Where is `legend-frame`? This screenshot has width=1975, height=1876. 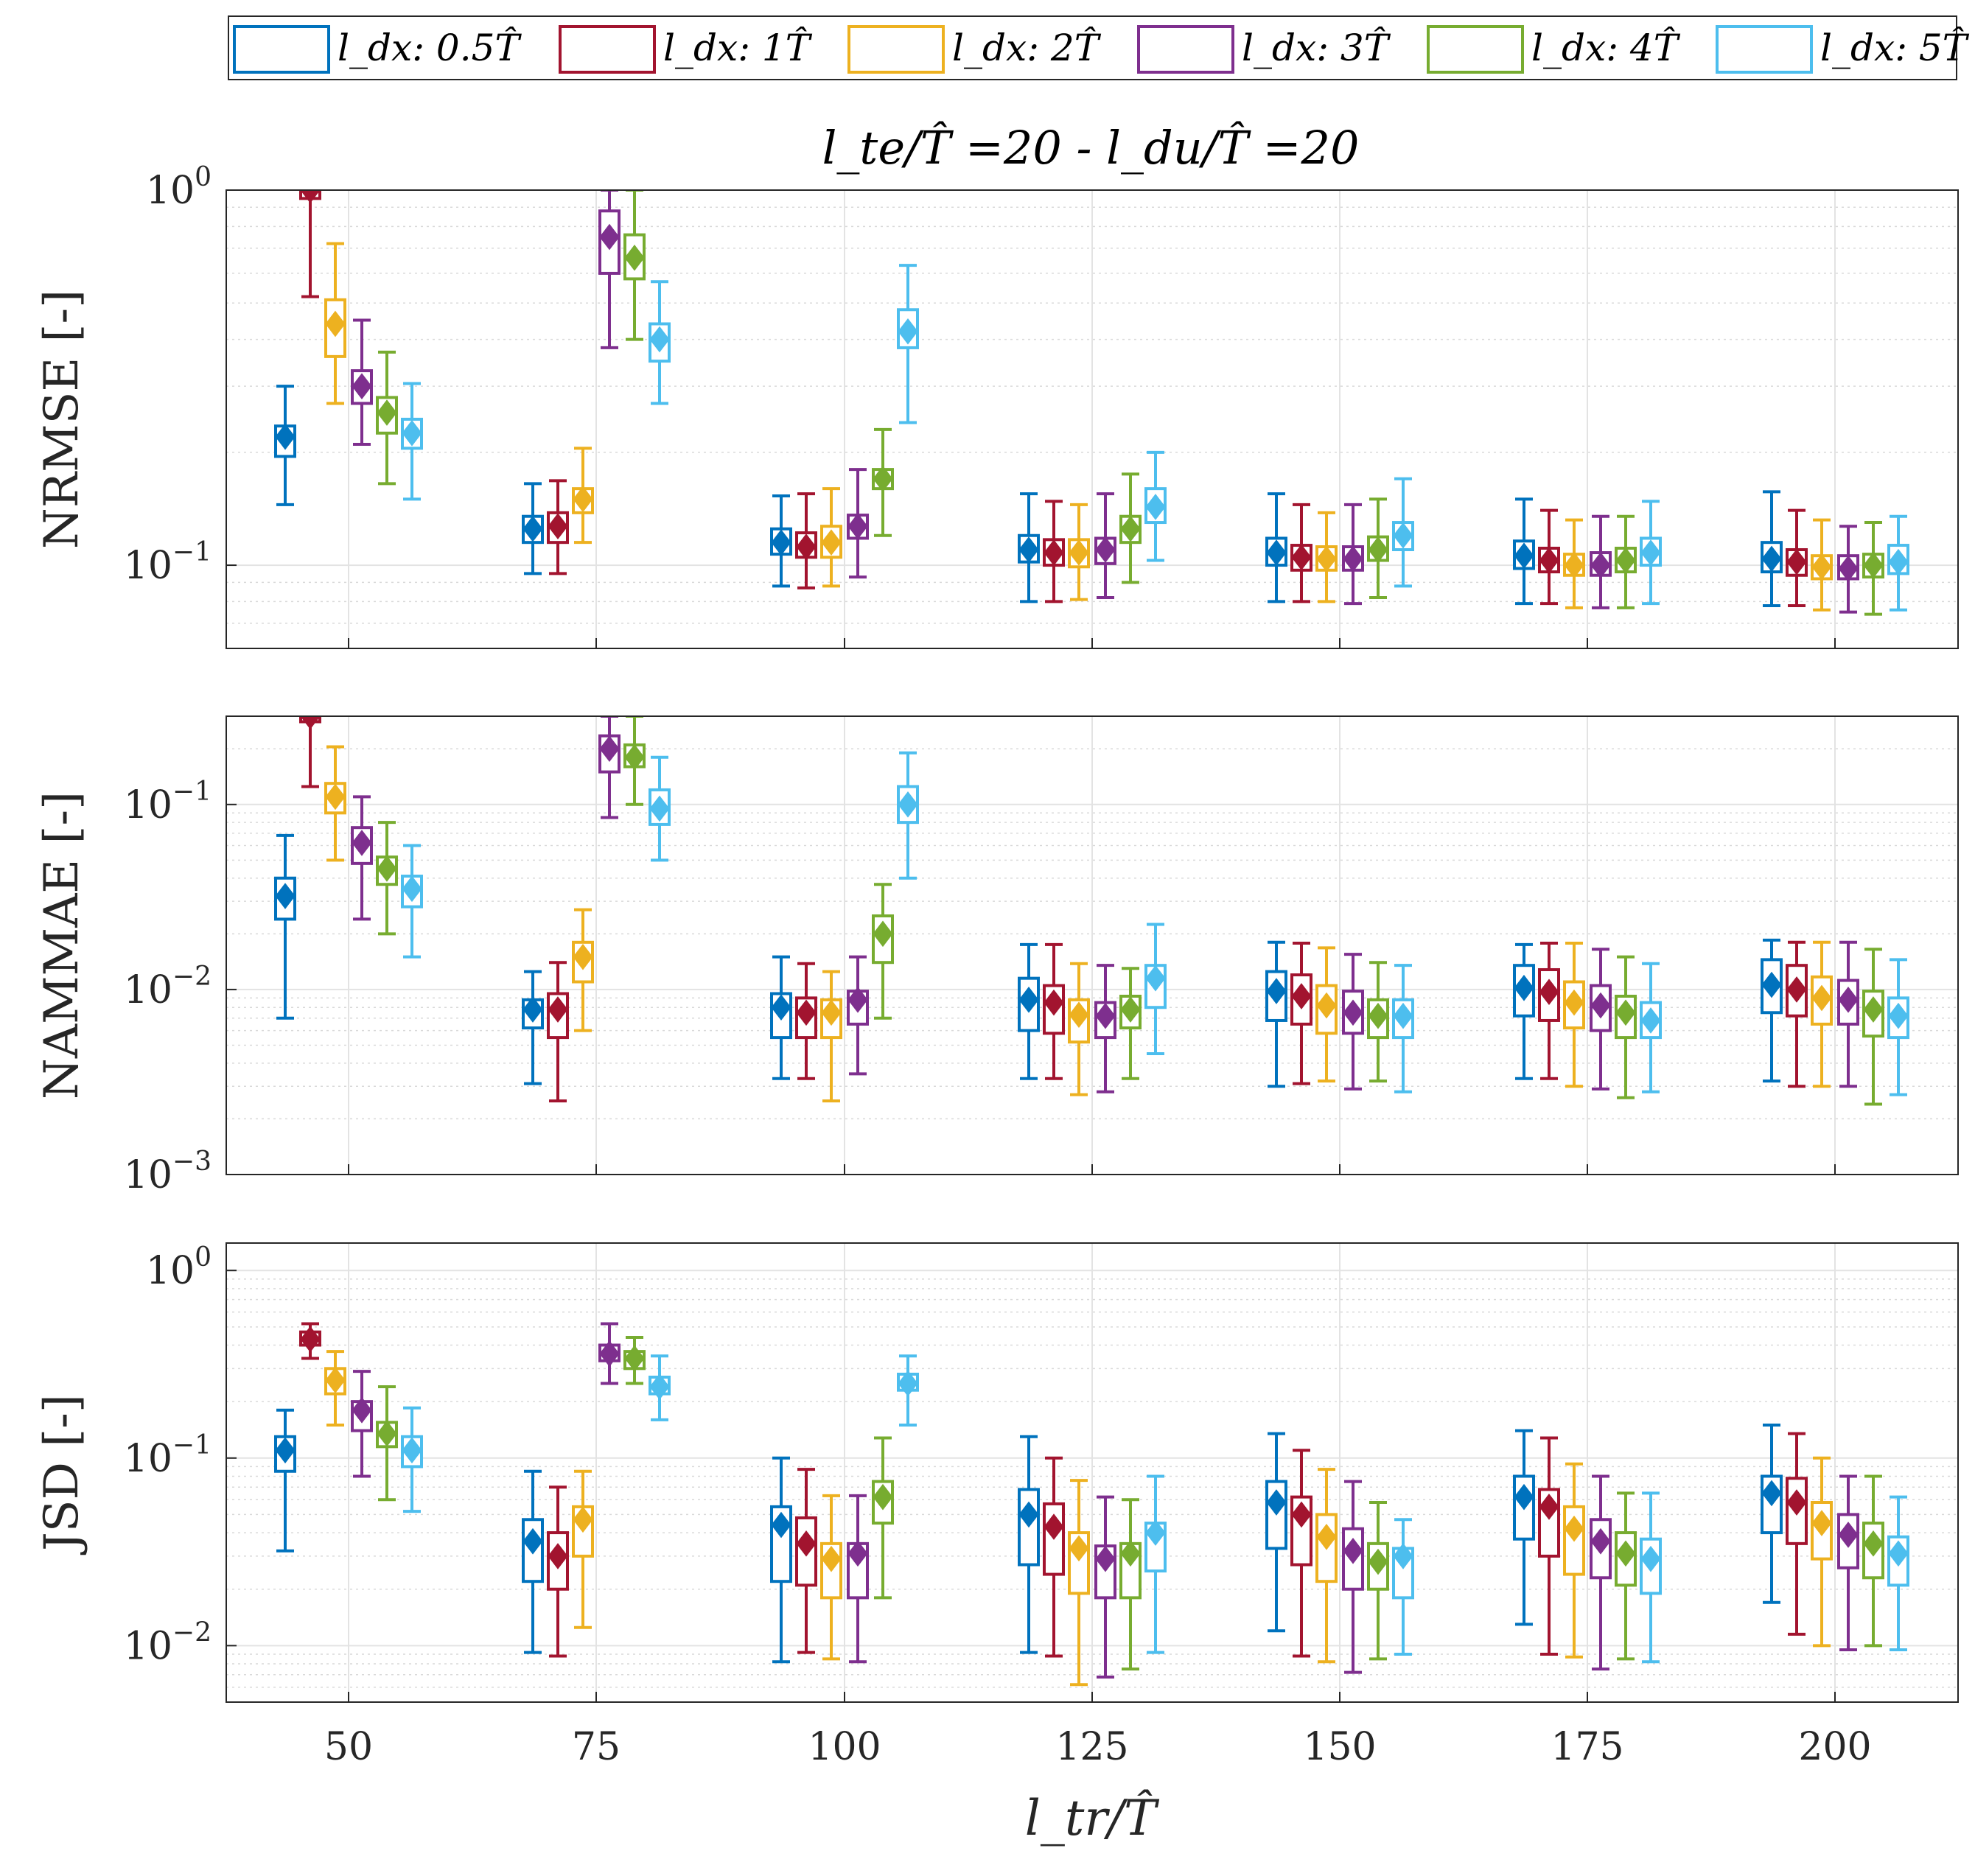
legend-frame is located at coordinates (1092, 47).